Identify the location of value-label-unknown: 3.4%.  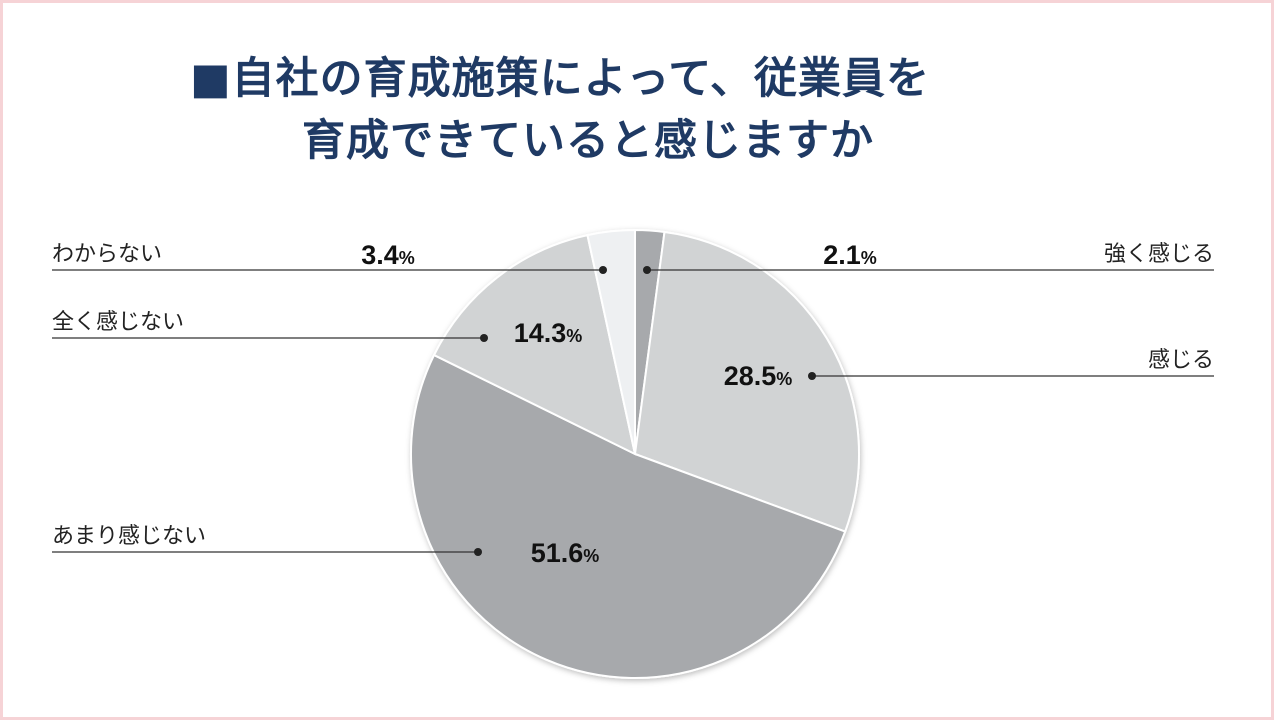
(388, 255).